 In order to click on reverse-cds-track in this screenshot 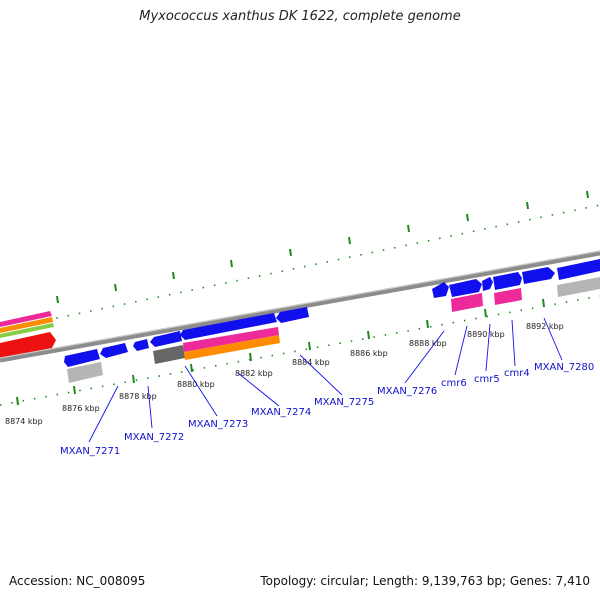, I will do `click(186, 337)`.